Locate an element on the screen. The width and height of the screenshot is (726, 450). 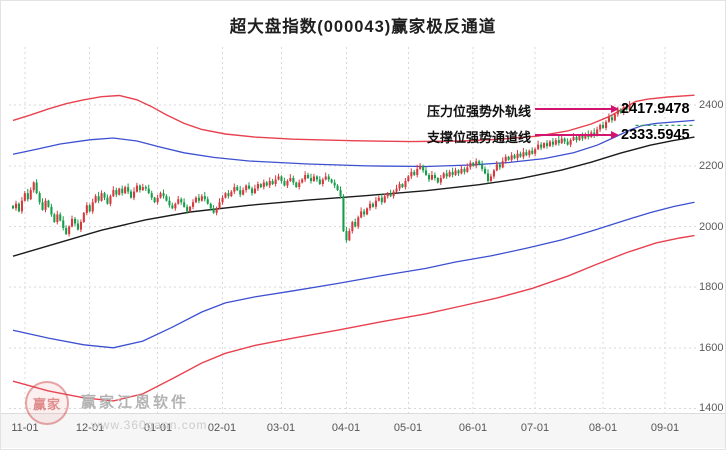
x-tick-label: 06-01 is located at coordinates (473, 428).